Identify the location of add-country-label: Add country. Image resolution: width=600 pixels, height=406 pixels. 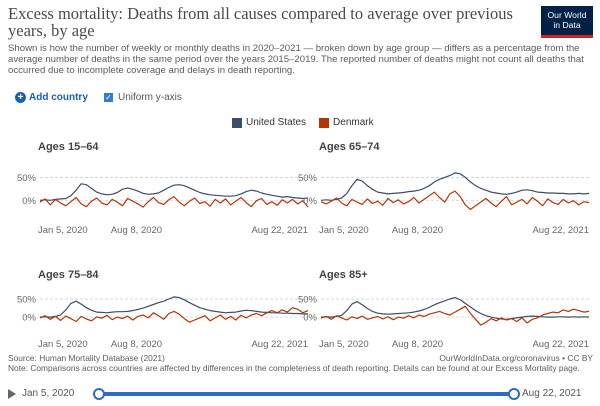
(58, 97).